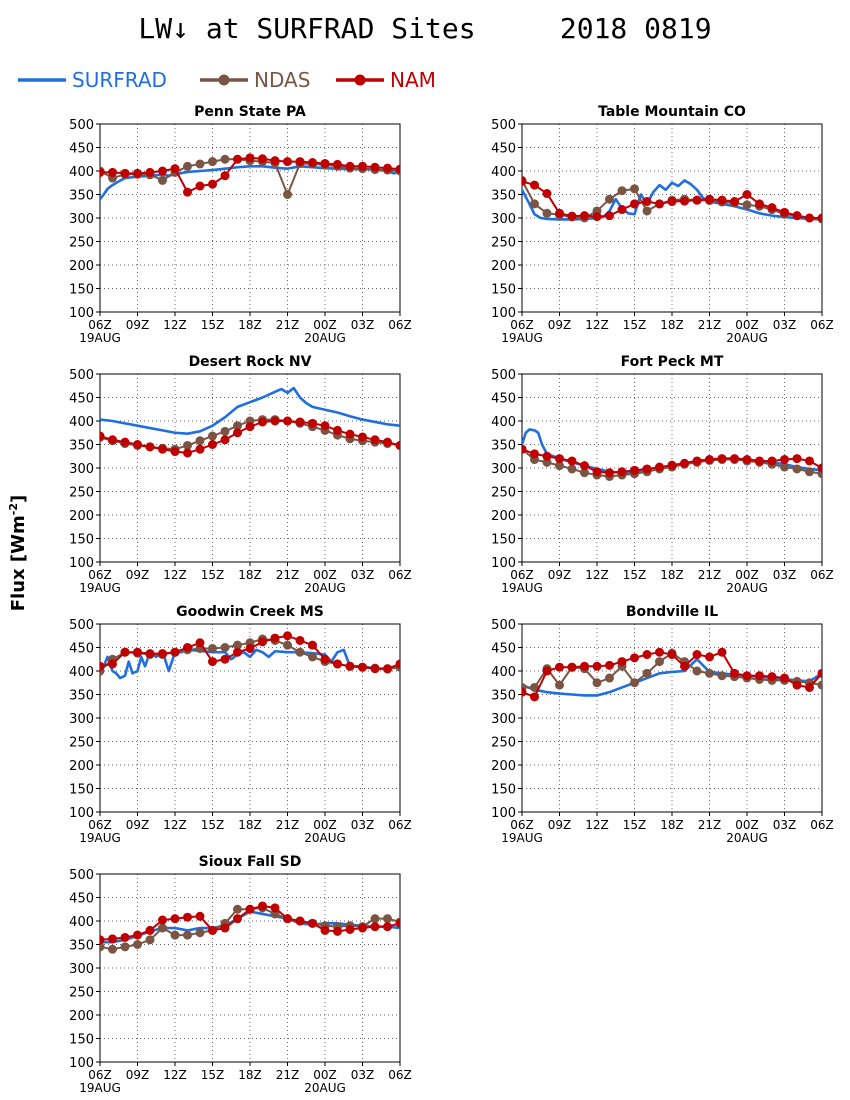 This screenshot has height=1100, width=850. I want to click on y-tick-label: 300, so click(503, 219).